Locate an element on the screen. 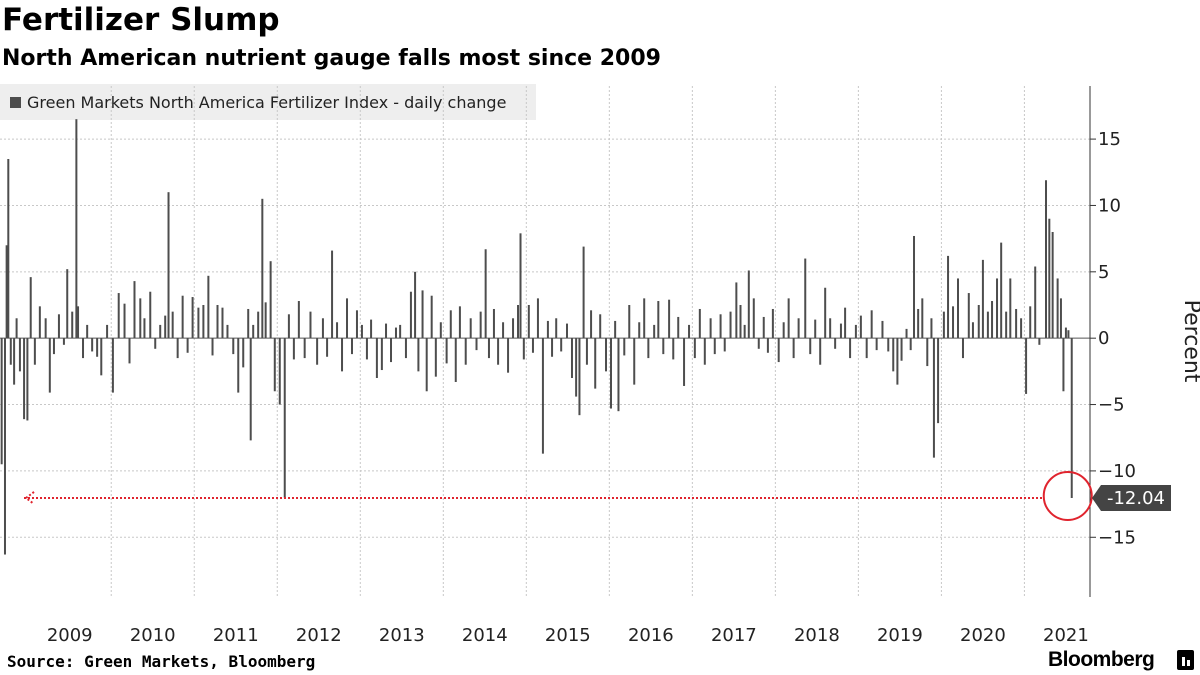 The width and height of the screenshot is (1200, 675). x-tick-label: 2013 is located at coordinates (402, 635).